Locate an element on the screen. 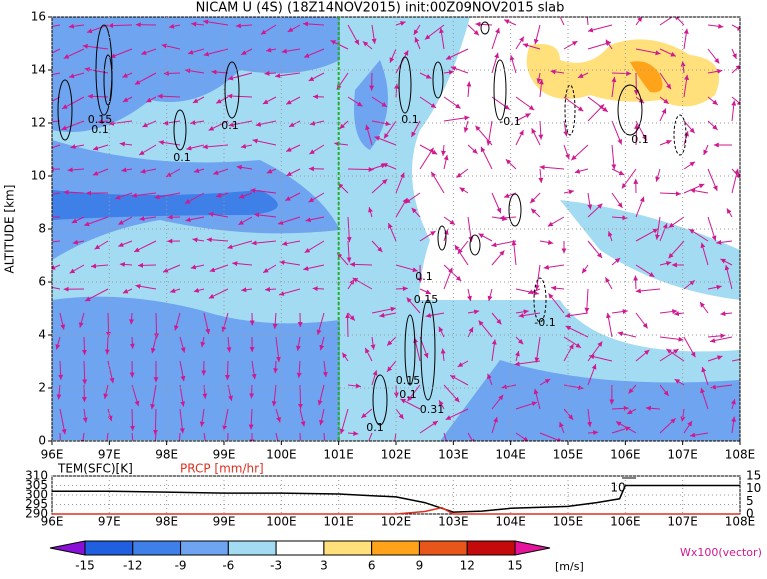 Image resolution: width=767 pixels, height=579 pixels. colorbar-label: 3 is located at coordinates (324, 566).